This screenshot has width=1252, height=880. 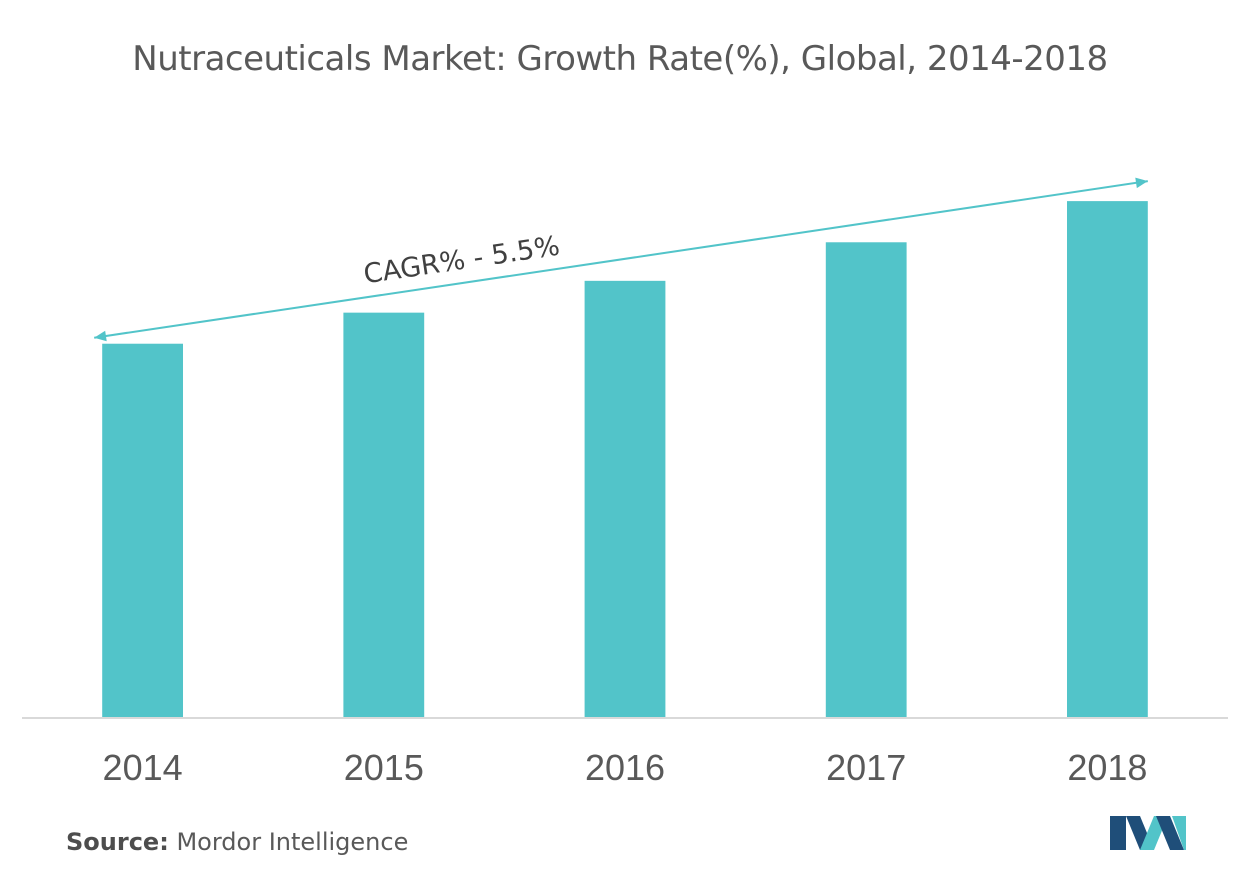 I want to click on bar-2018, so click(x=1107, y=459).